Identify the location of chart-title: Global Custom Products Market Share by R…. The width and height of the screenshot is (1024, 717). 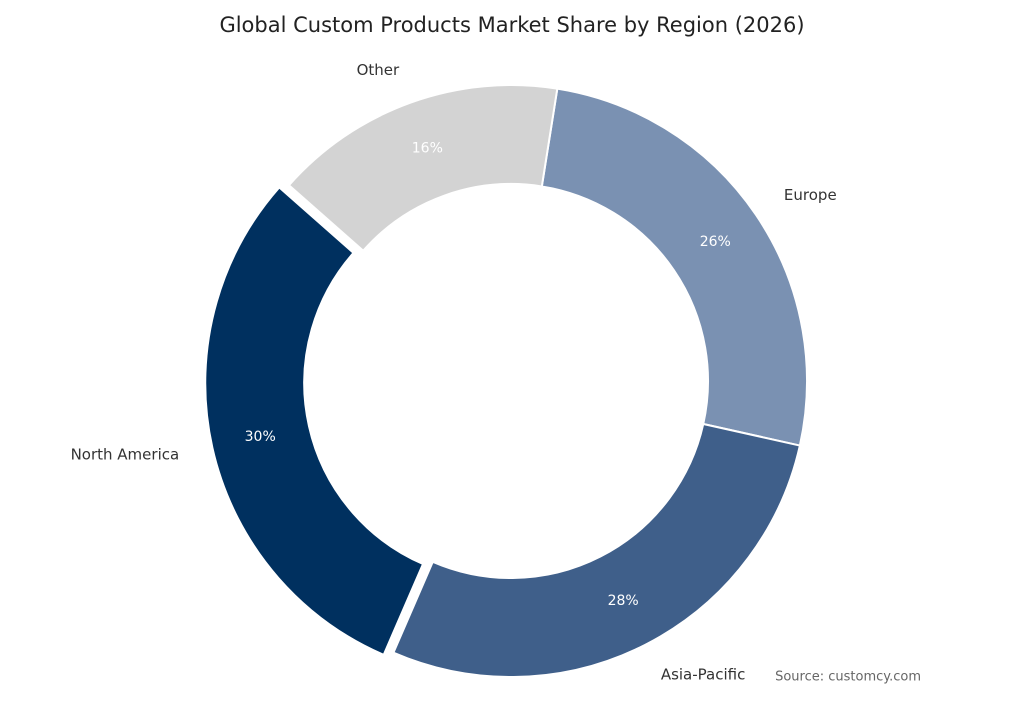
(511, 25).